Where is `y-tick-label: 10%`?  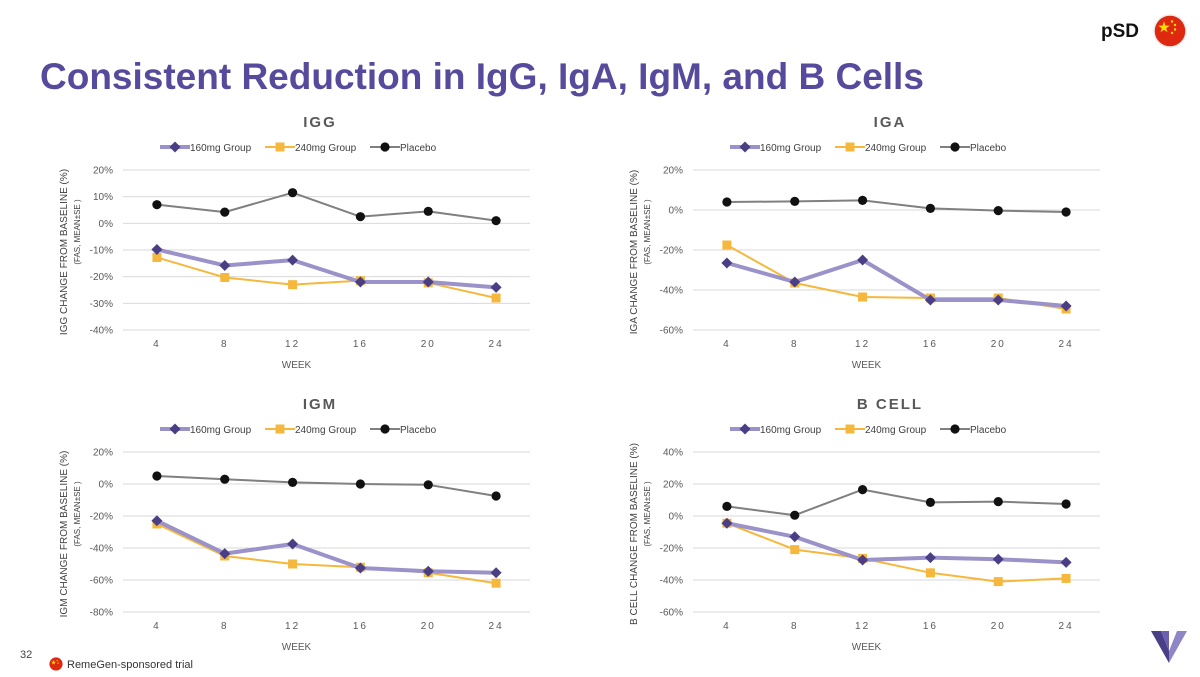 y-tick-label: 10% is located at coordinates (103, 197).